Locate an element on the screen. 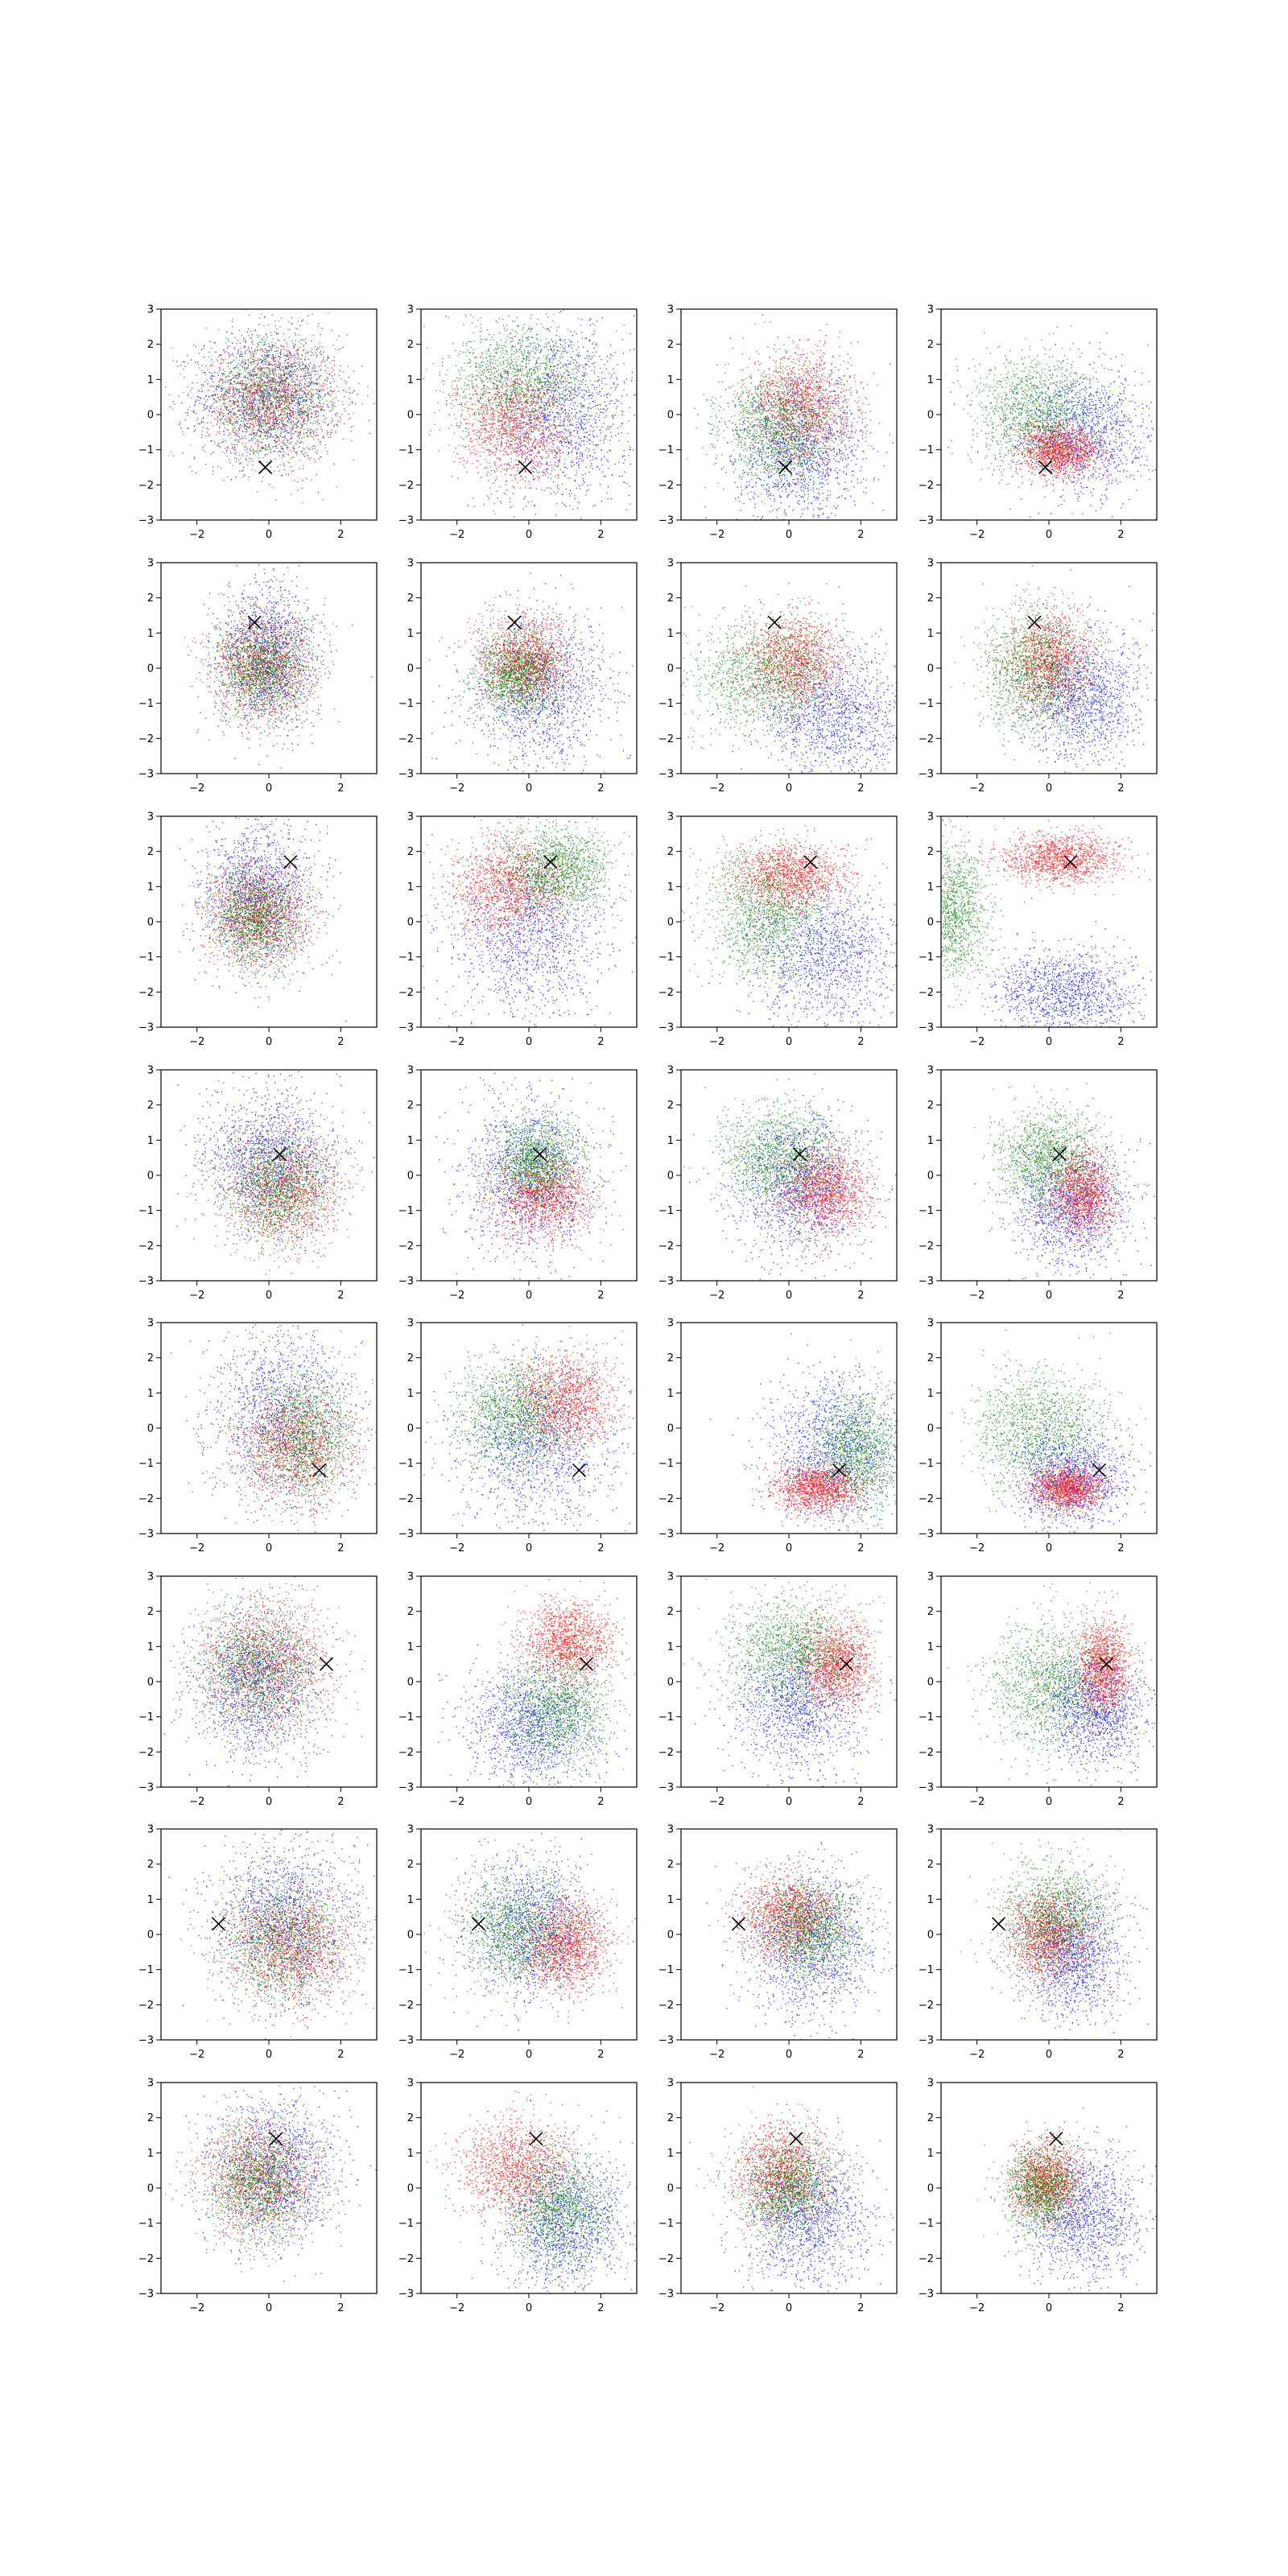 This screenshot has width=1288, height=2576. series-red-points is located at coordinates (280, 1194).